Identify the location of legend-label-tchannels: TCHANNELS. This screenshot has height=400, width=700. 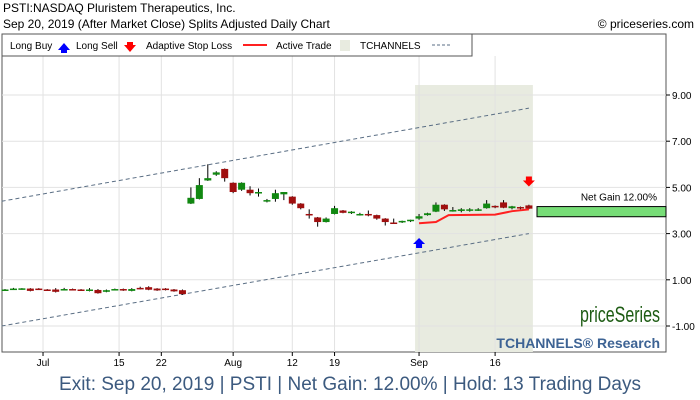
(390, 46).